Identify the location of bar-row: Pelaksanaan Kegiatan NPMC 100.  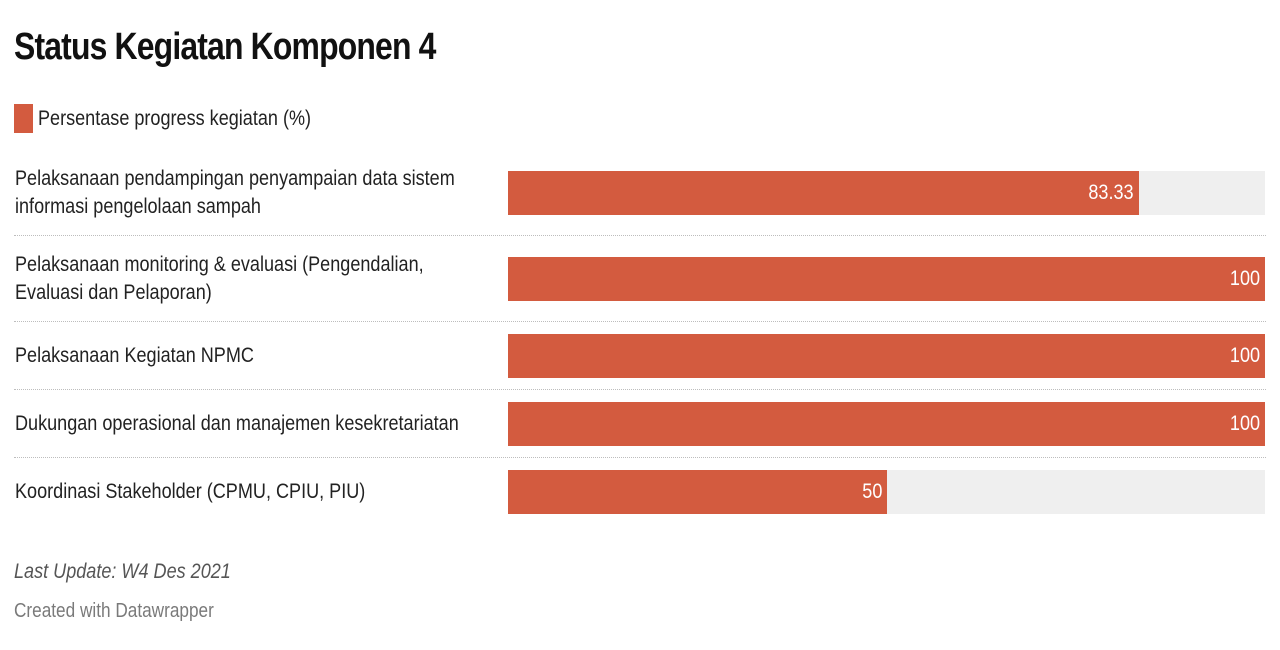
(640, 356).